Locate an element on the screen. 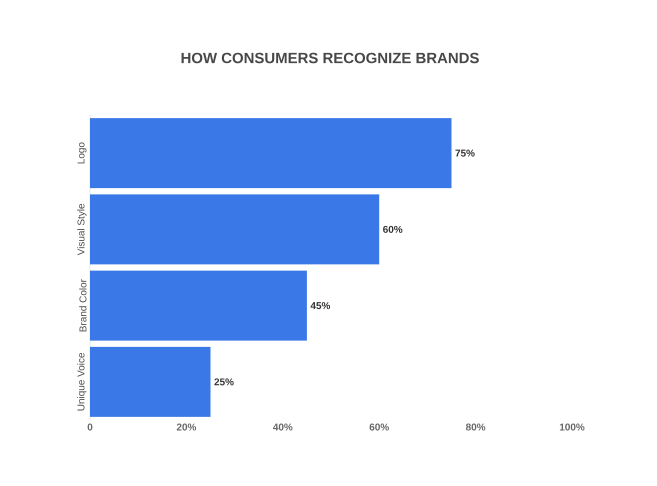 The image size is (657, 486). x-tick-label: 40% is located at coordinates (282, 427).